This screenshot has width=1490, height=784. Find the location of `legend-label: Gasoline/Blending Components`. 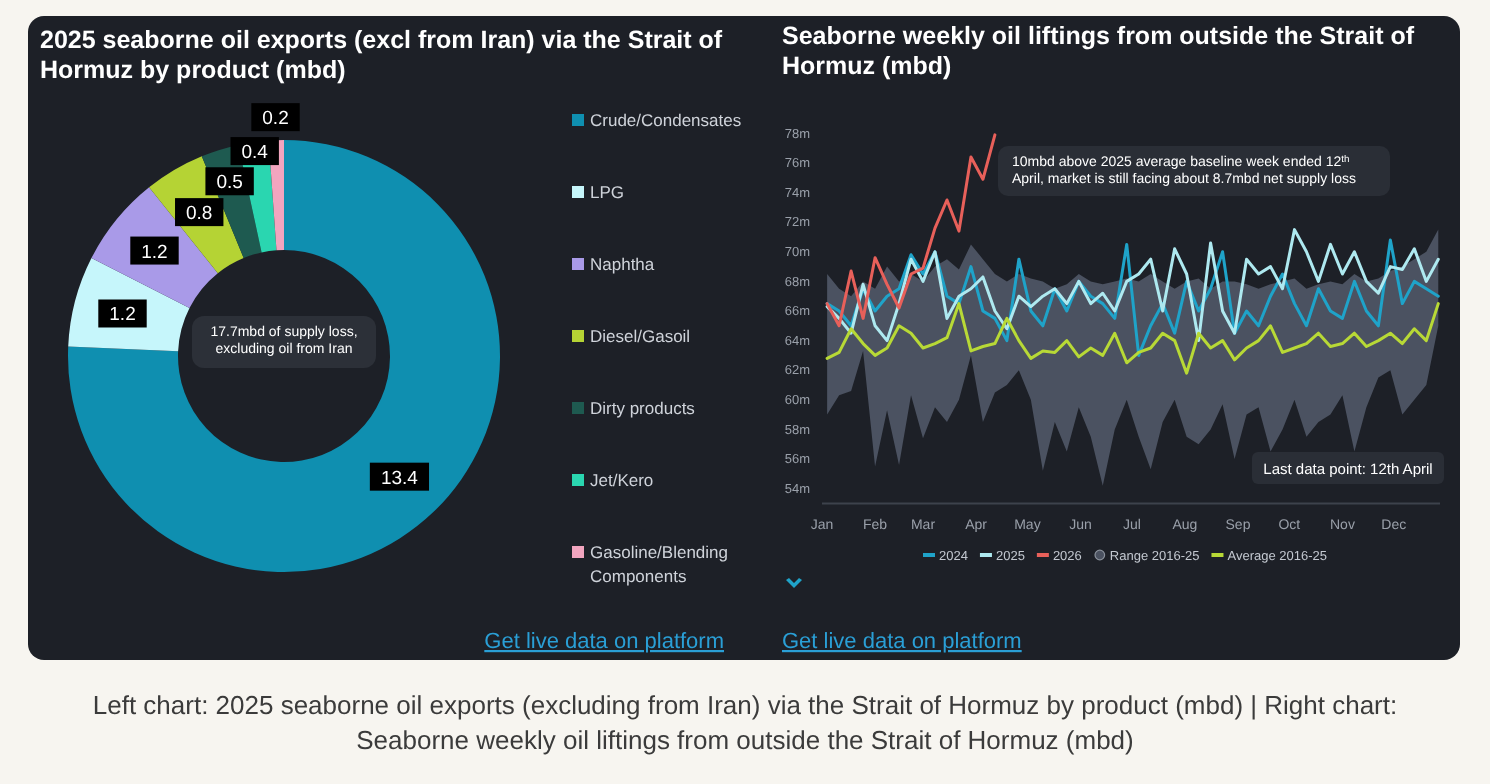

legend-label: Gasoline/Blending Components is located at coordinates (659, 564).